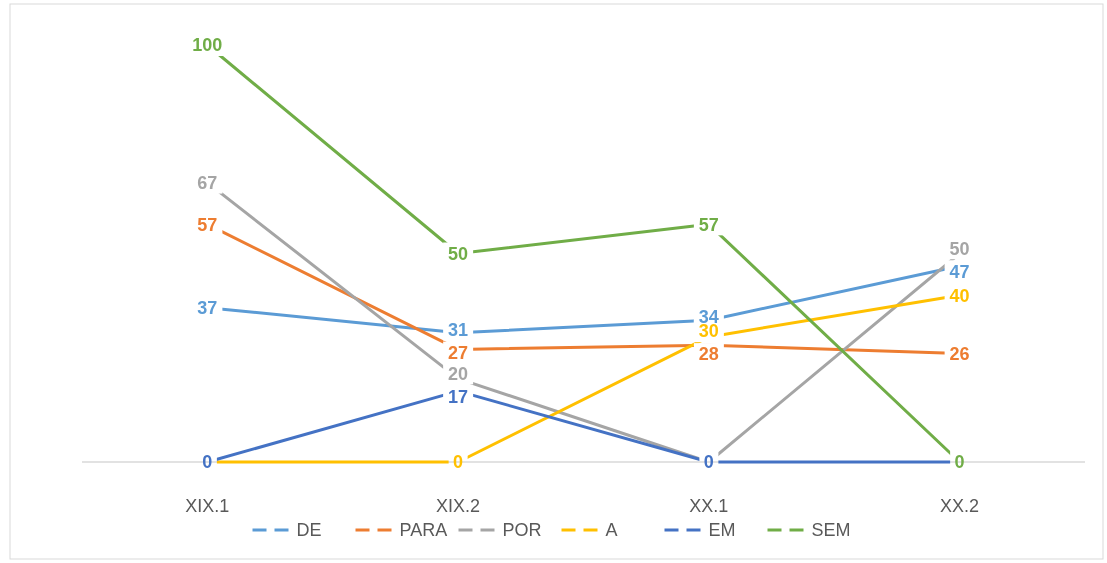  What do you see at coordinates (458, 329) in the screenshot?
I see `data-label: 31` at bounding box center [458, 329].